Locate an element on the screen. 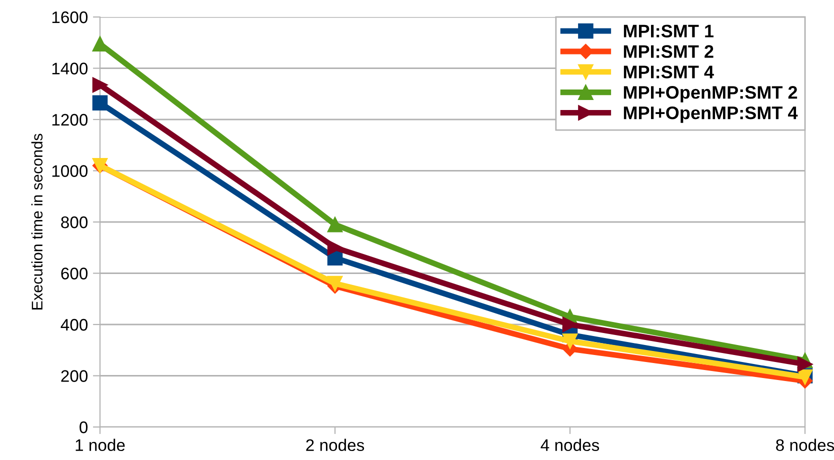  legend-label: MPI+OpenMP:SMT 2 is located at coordinates (711, 94).